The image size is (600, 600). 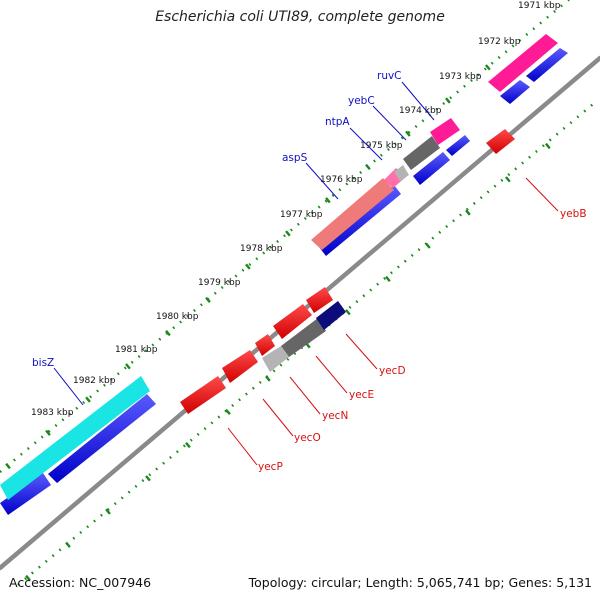 What do you see at coordinates (420, 111) in the screenshot?
I see `tick-label-1974: 1974 kbp` at bounding box center [420, 111].